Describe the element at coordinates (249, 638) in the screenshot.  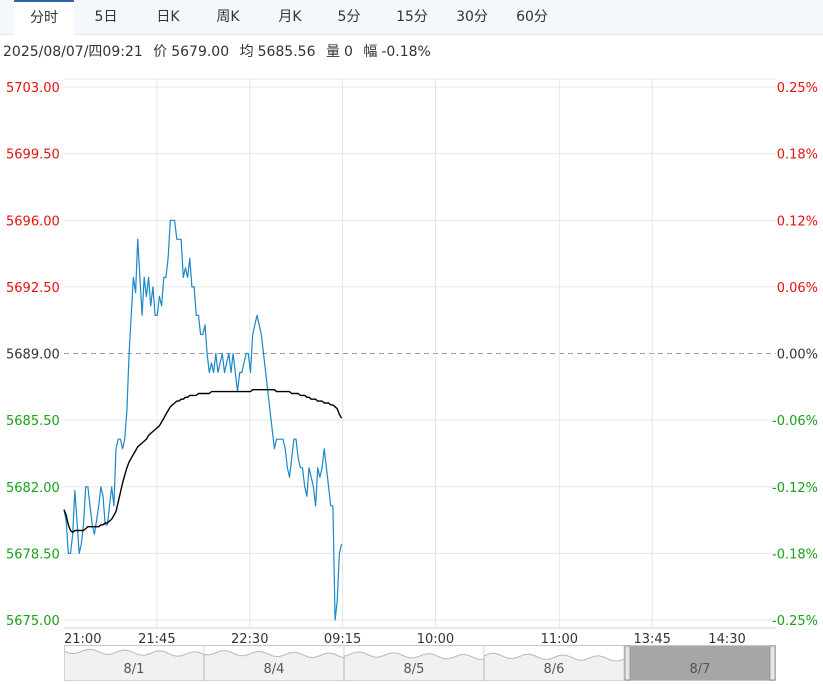
I see `x-tick-label: 22:30` at that location.